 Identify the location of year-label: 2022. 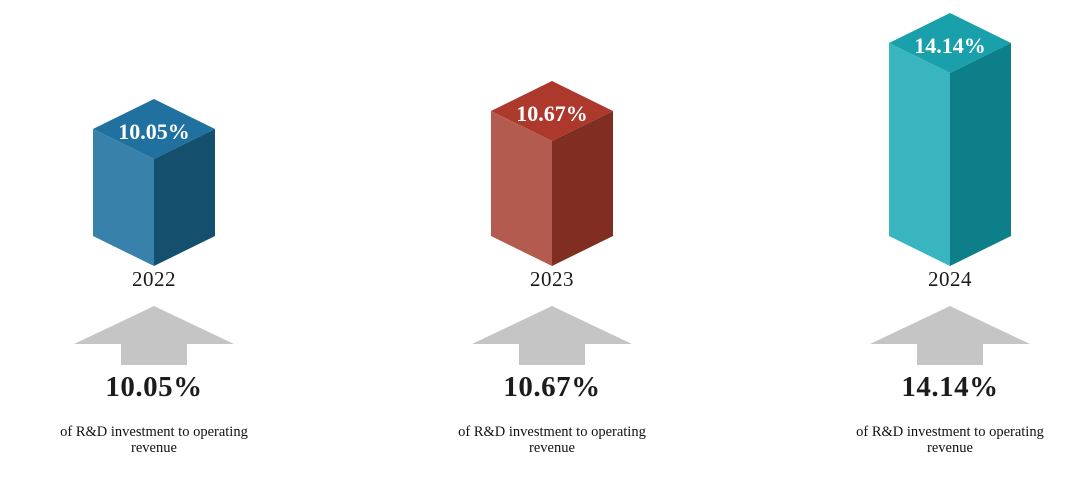
(154, 279).